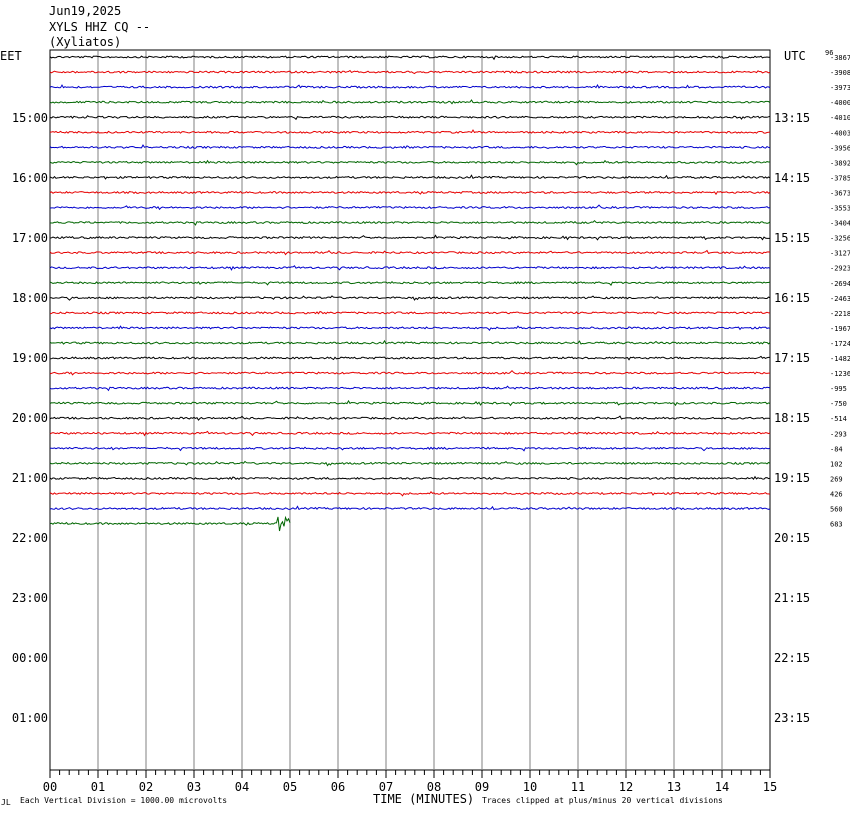 The width and height of the screenshot is (850, 814). What do you see at coordinates (840, 344) in the screenshot?
I see `trace-offset-label: -1724` at bounding box center [840, 344].